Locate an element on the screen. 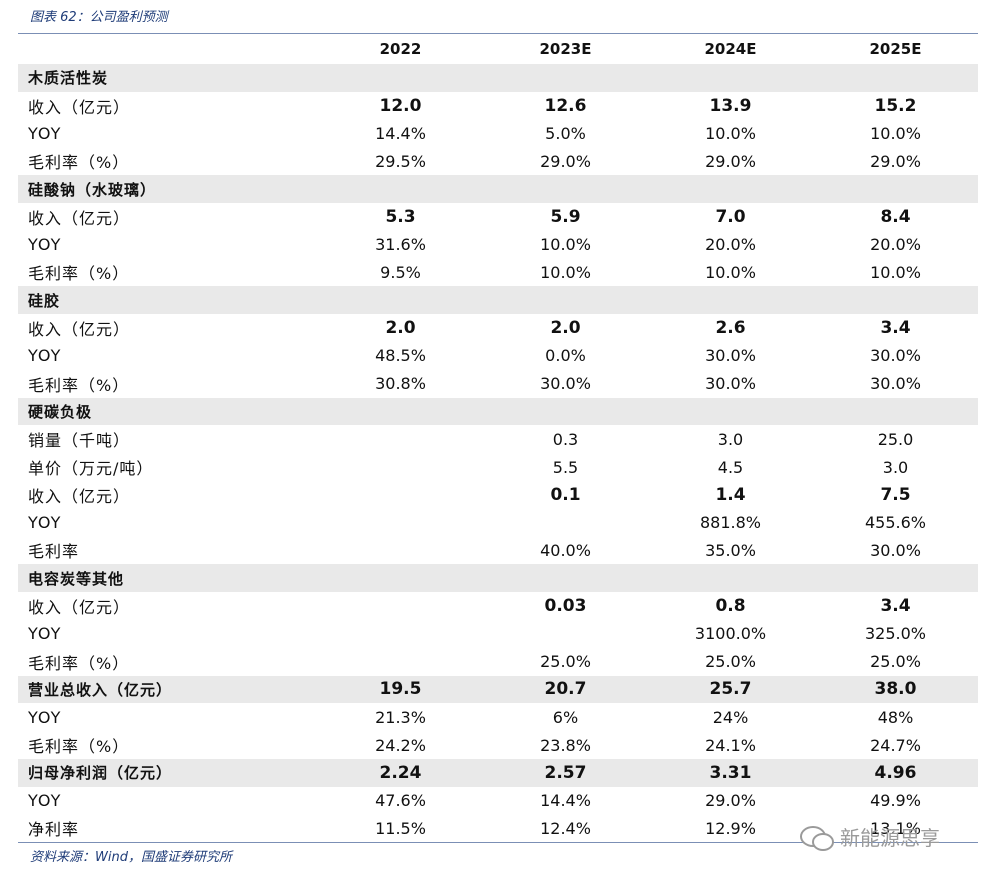  value-cell: 47.6% is located at coordinates (400, 801).